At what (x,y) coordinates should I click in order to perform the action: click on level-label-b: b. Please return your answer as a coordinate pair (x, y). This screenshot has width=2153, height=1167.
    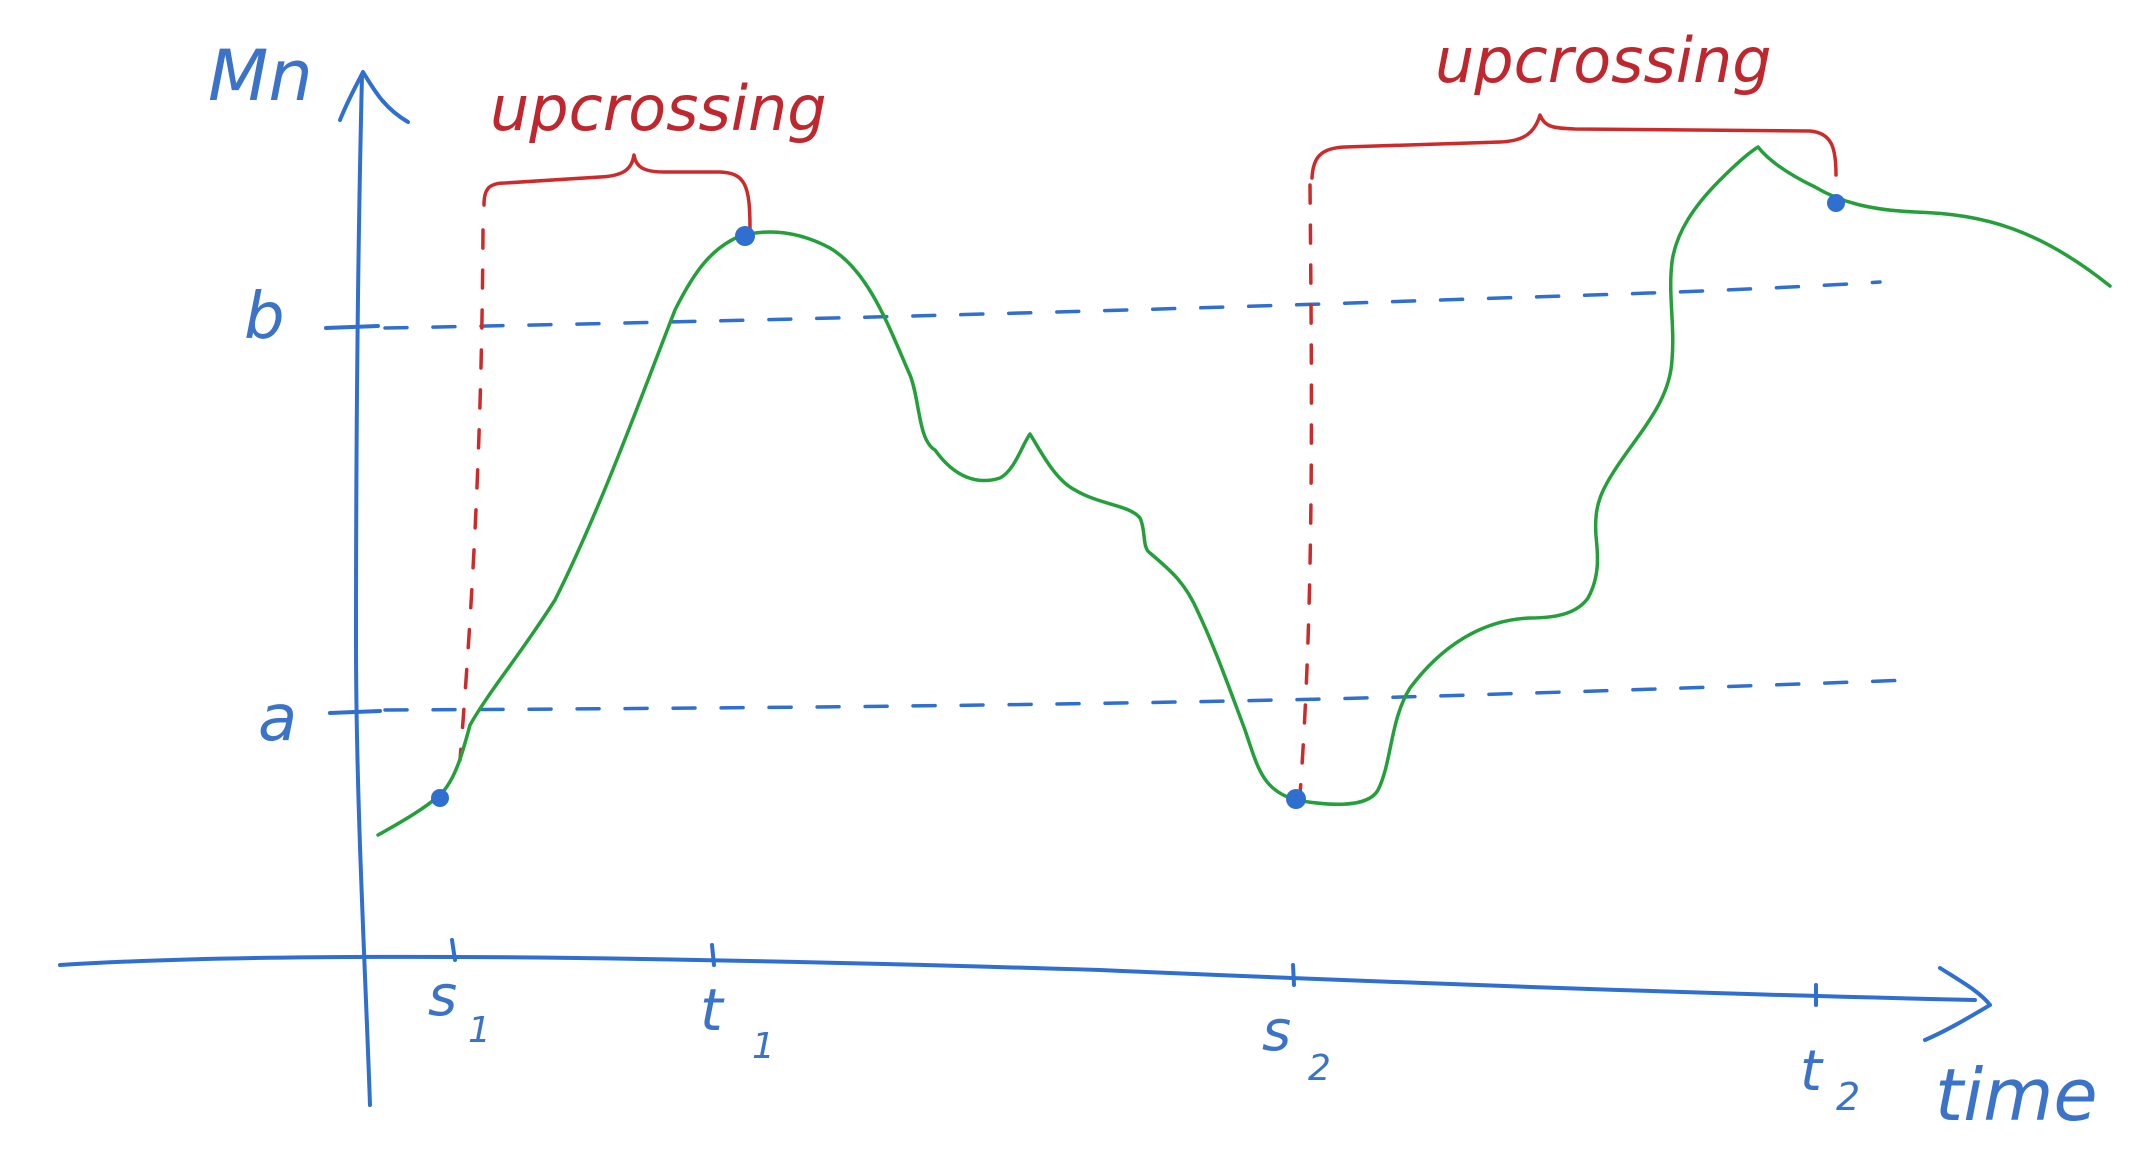
    Looking at the image, I should click on (264, 317).